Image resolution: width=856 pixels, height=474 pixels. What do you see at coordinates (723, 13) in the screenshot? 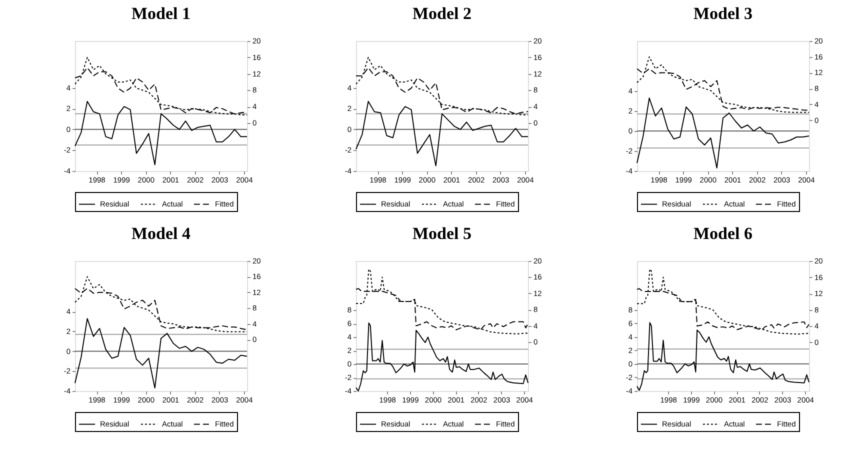
I see `chart-title: Model 3` at bounding box center [723, 13].